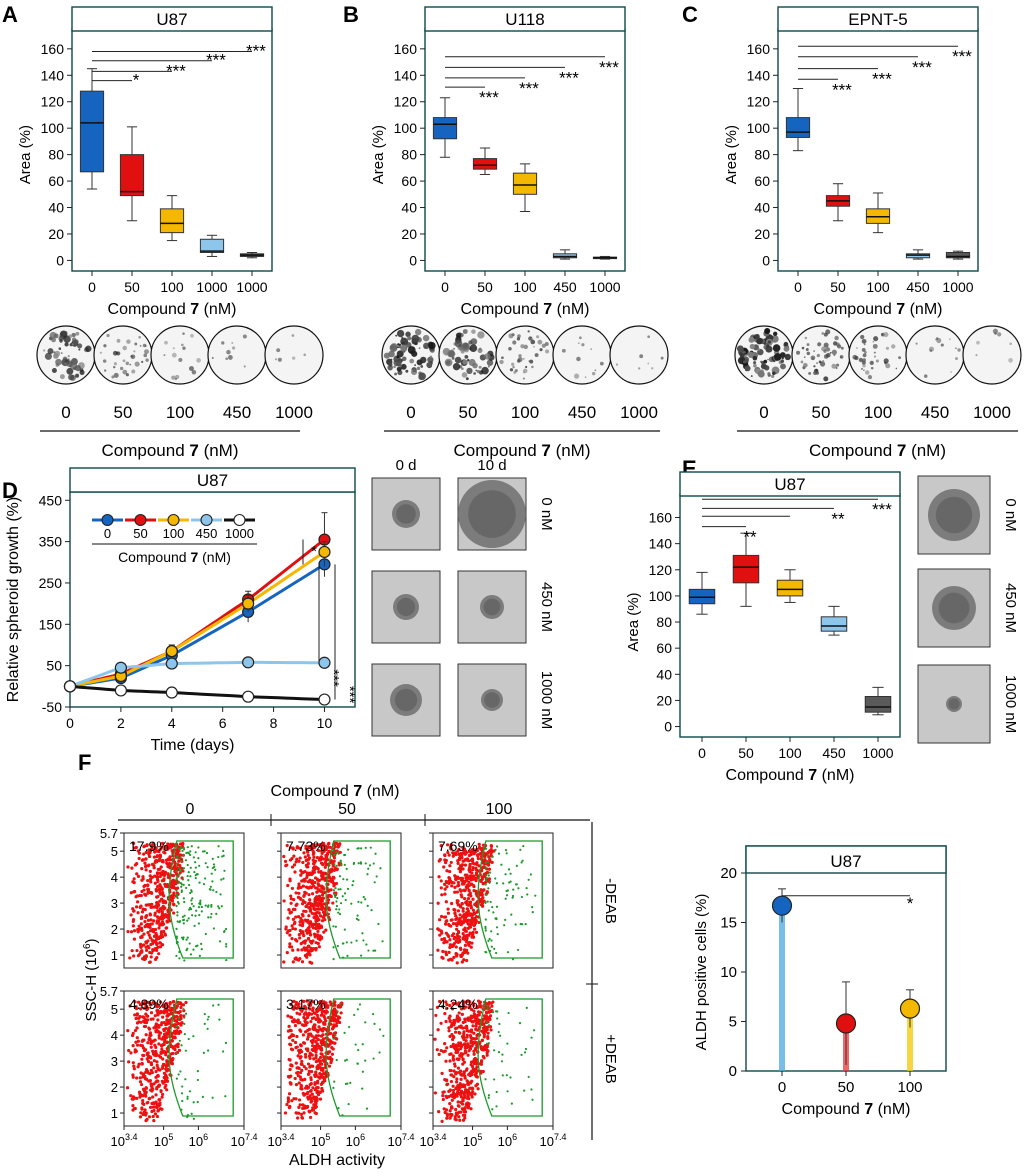  What do you see at coordinates (60, 260) in the screenshot?
I see `y-tick-label: 0` at bounding box center [60, 260].